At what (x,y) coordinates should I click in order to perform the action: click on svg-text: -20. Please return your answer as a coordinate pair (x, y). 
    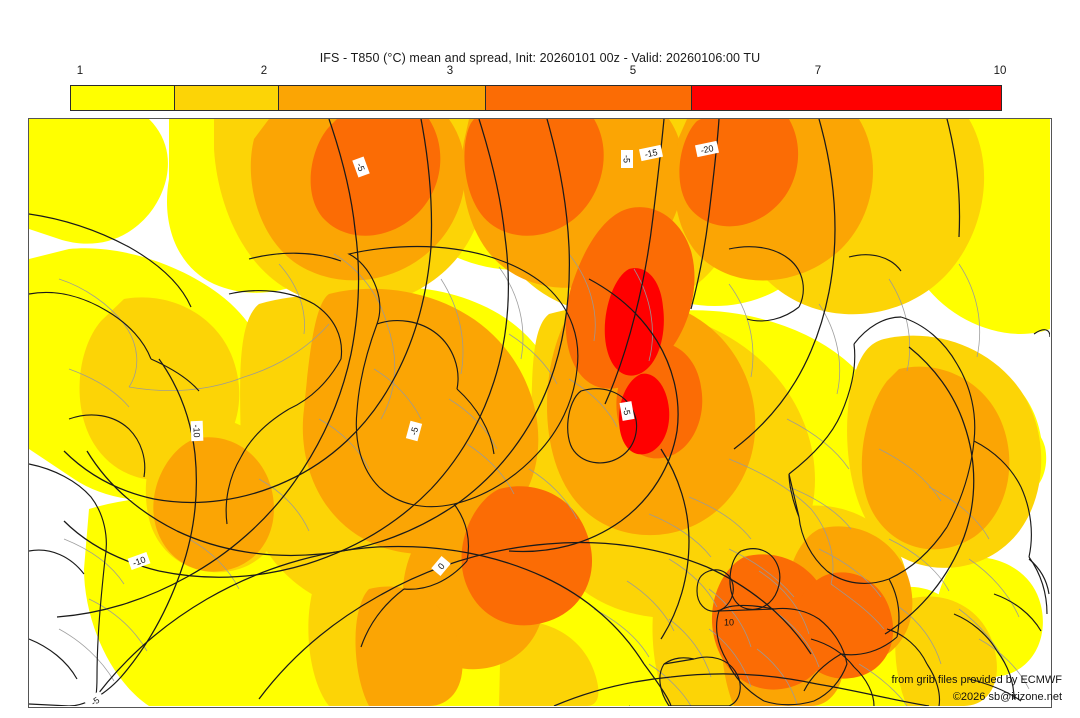
    Looking at the image, I should click on (707, 149).